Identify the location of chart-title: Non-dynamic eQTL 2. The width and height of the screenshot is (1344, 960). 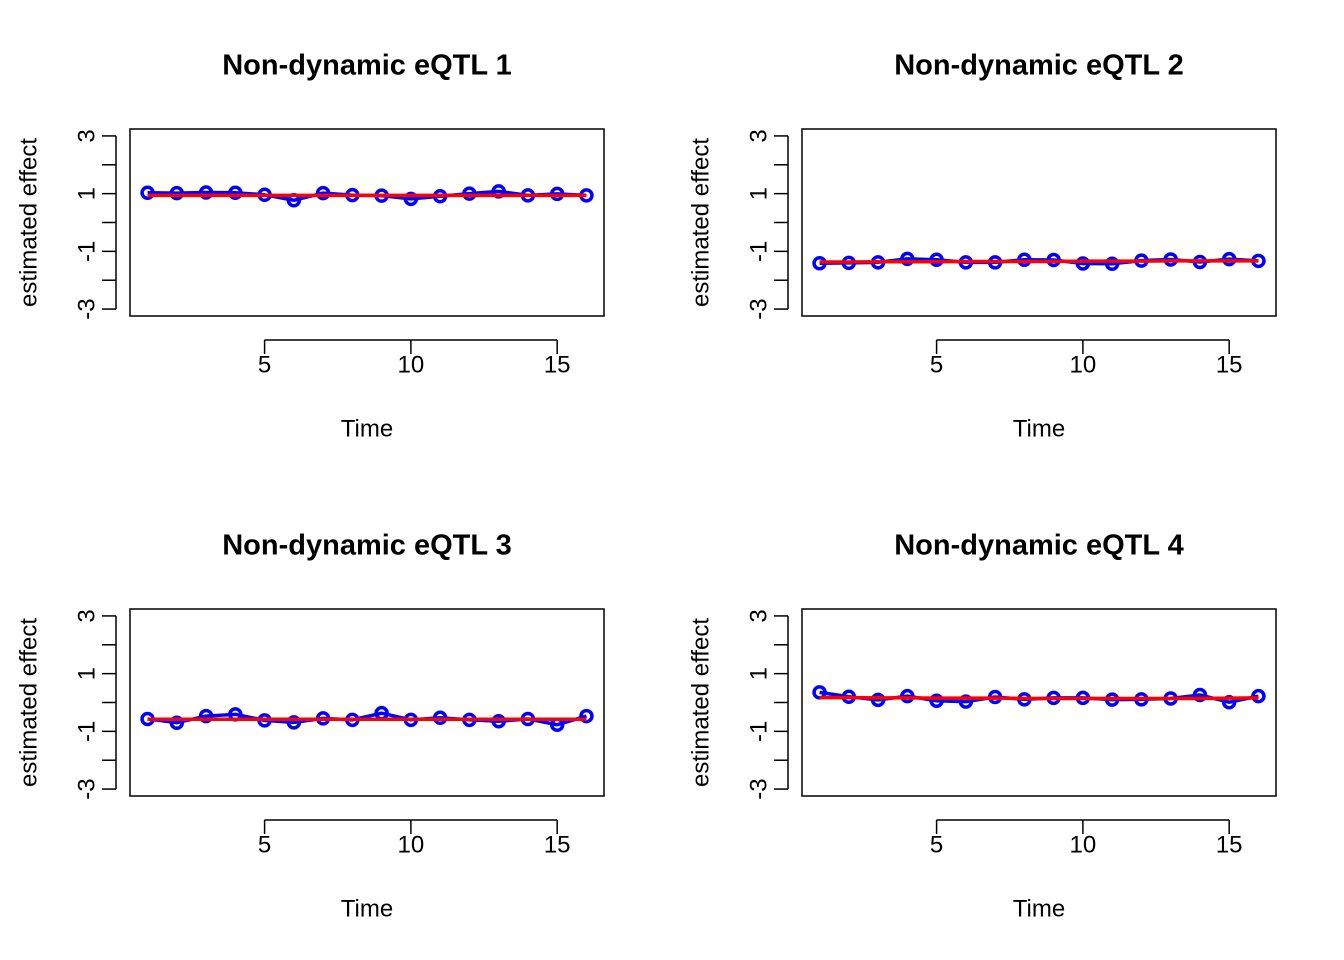
(1039, 66).